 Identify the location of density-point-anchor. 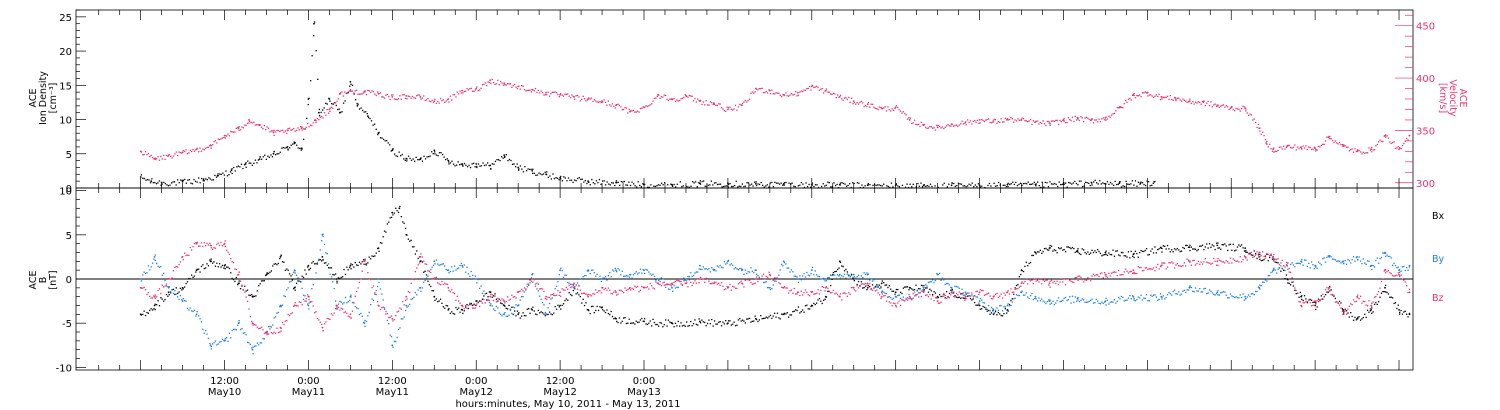
(1007, 184).